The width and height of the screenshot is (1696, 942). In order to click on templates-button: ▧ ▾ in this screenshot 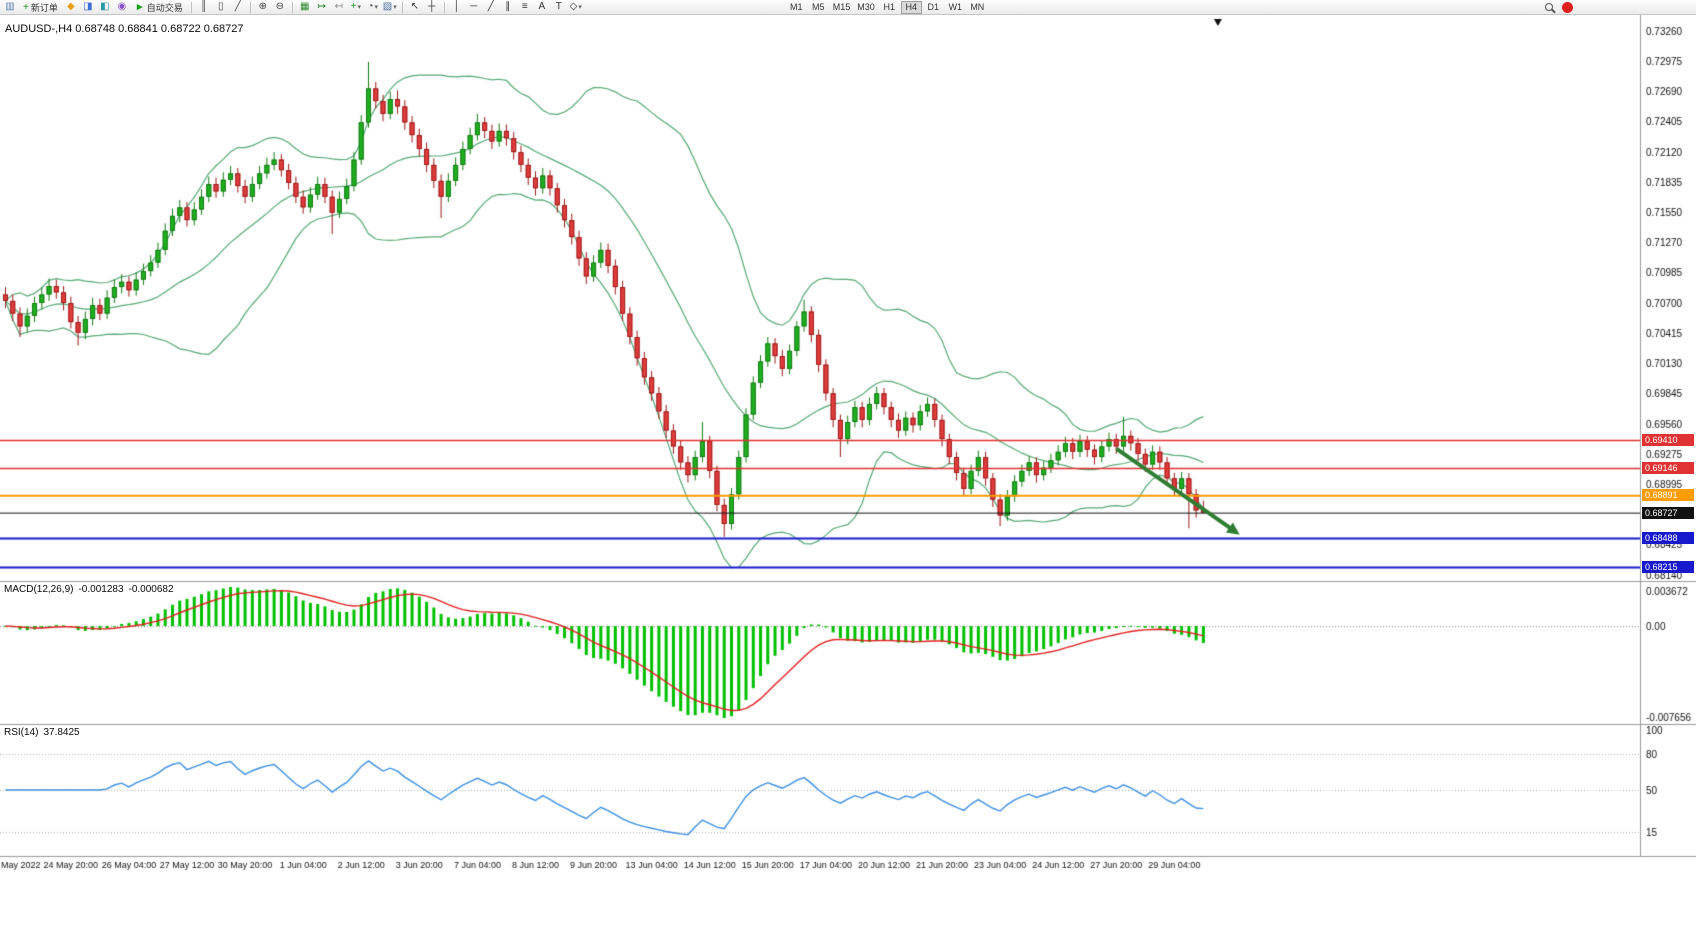, I will do `click(389, 6)`.